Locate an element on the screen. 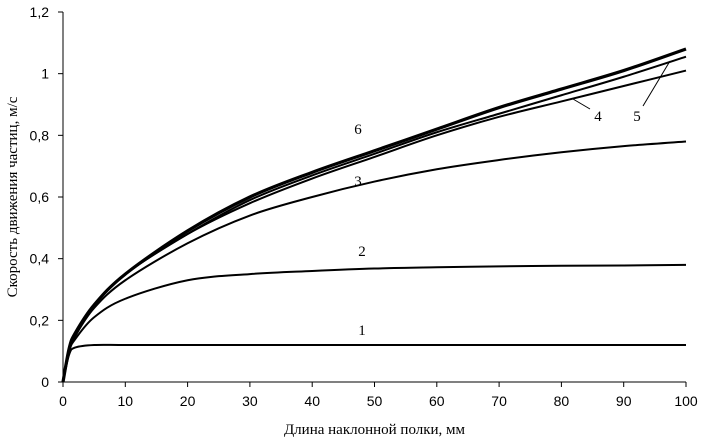  y-tick-label: 1,2 is located at coordinates (40, 12).